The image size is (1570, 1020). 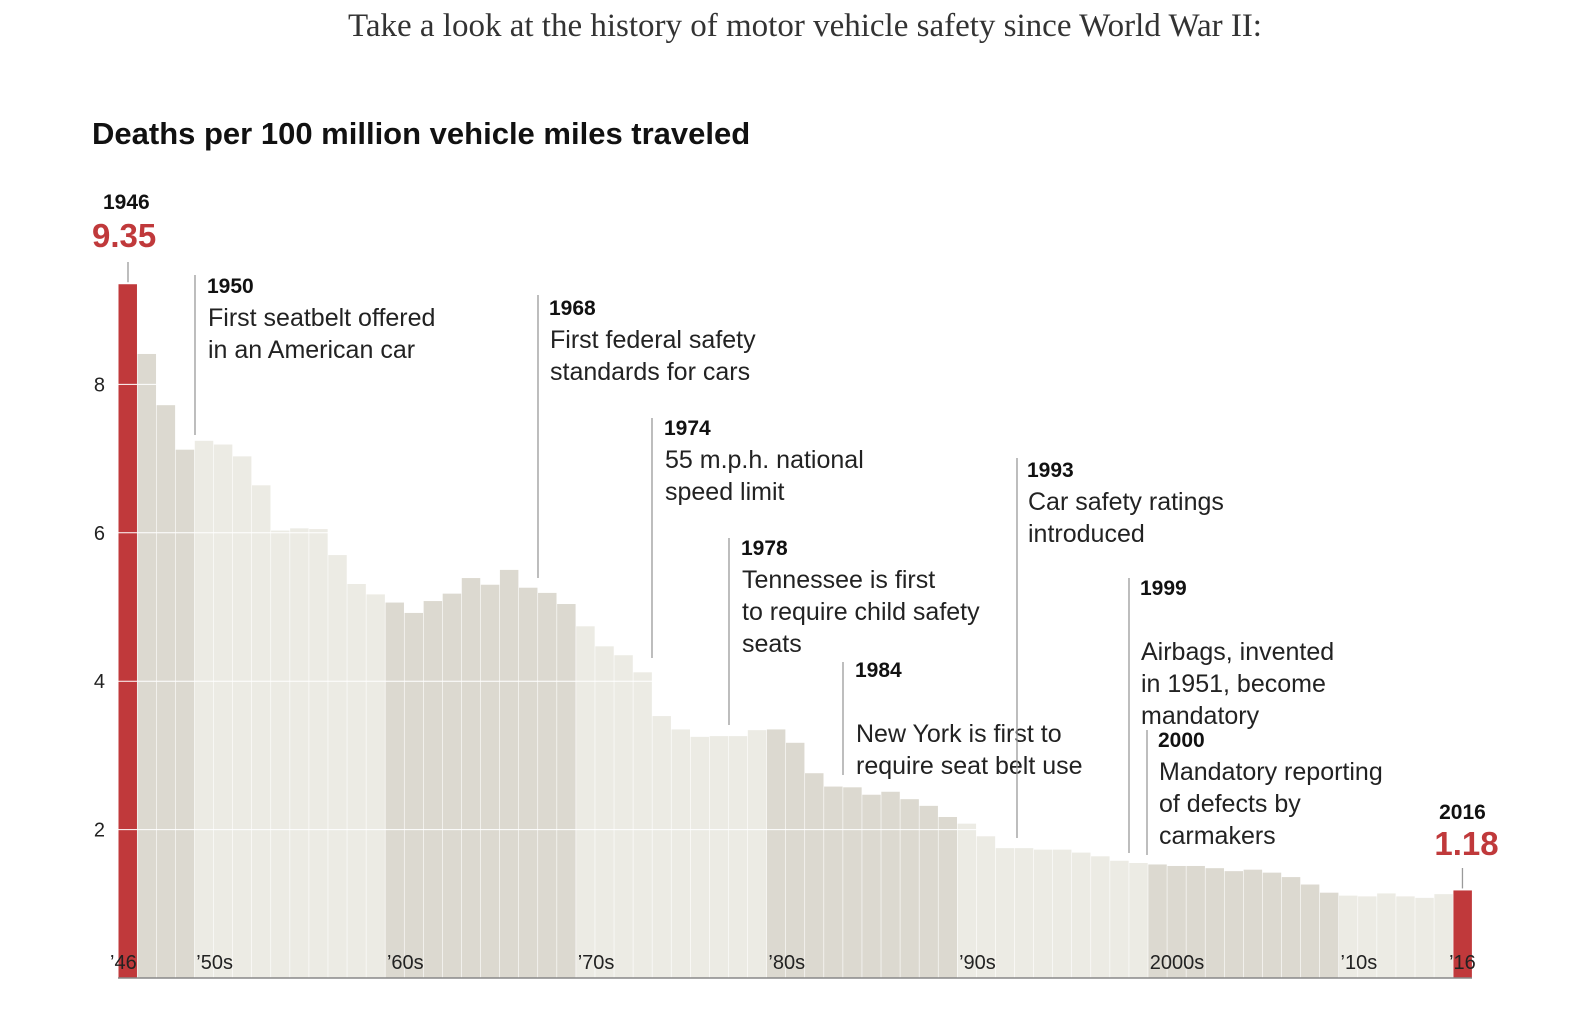 I want to click on bar-2000, so click(x=1157, y=921).